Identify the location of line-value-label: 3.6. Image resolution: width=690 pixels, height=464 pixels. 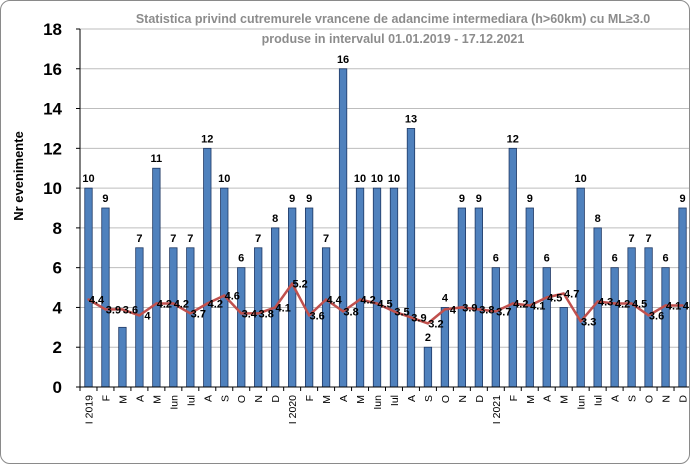
(130, 310).